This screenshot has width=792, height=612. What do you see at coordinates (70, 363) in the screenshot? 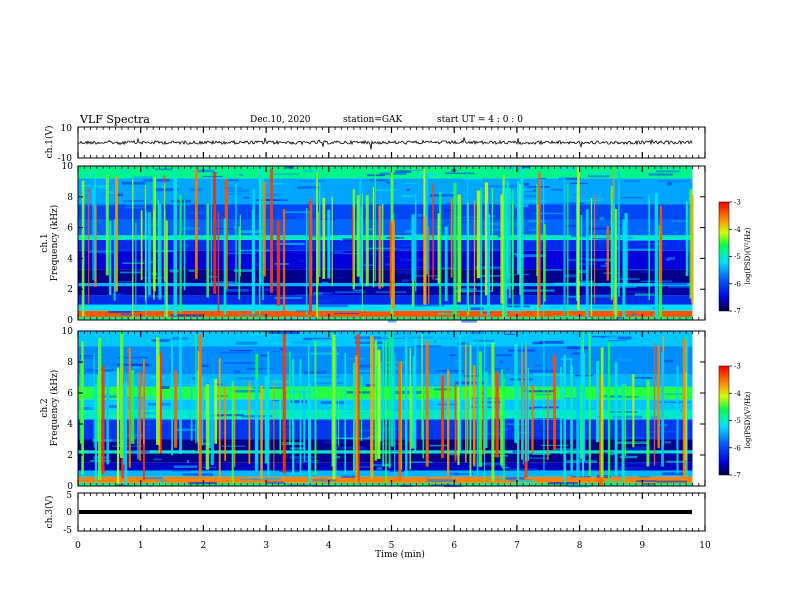
I see `ytick-label: 8` at bounding box center [70, 363].